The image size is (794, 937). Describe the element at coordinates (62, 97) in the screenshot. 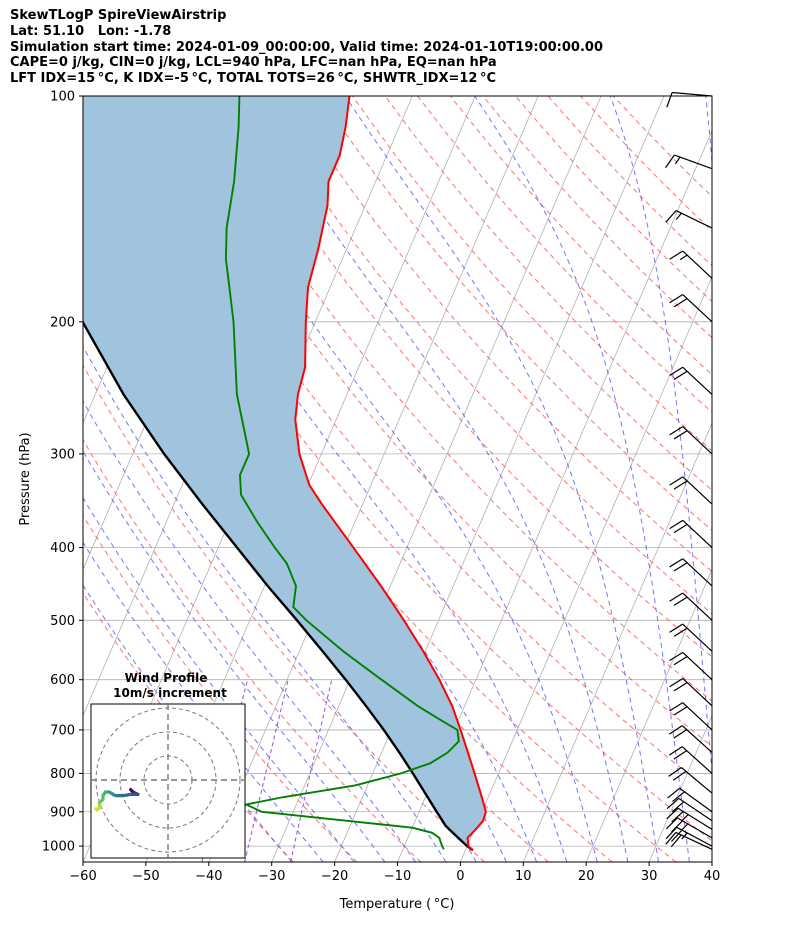

I see `y-tick-label: 100` at that location.